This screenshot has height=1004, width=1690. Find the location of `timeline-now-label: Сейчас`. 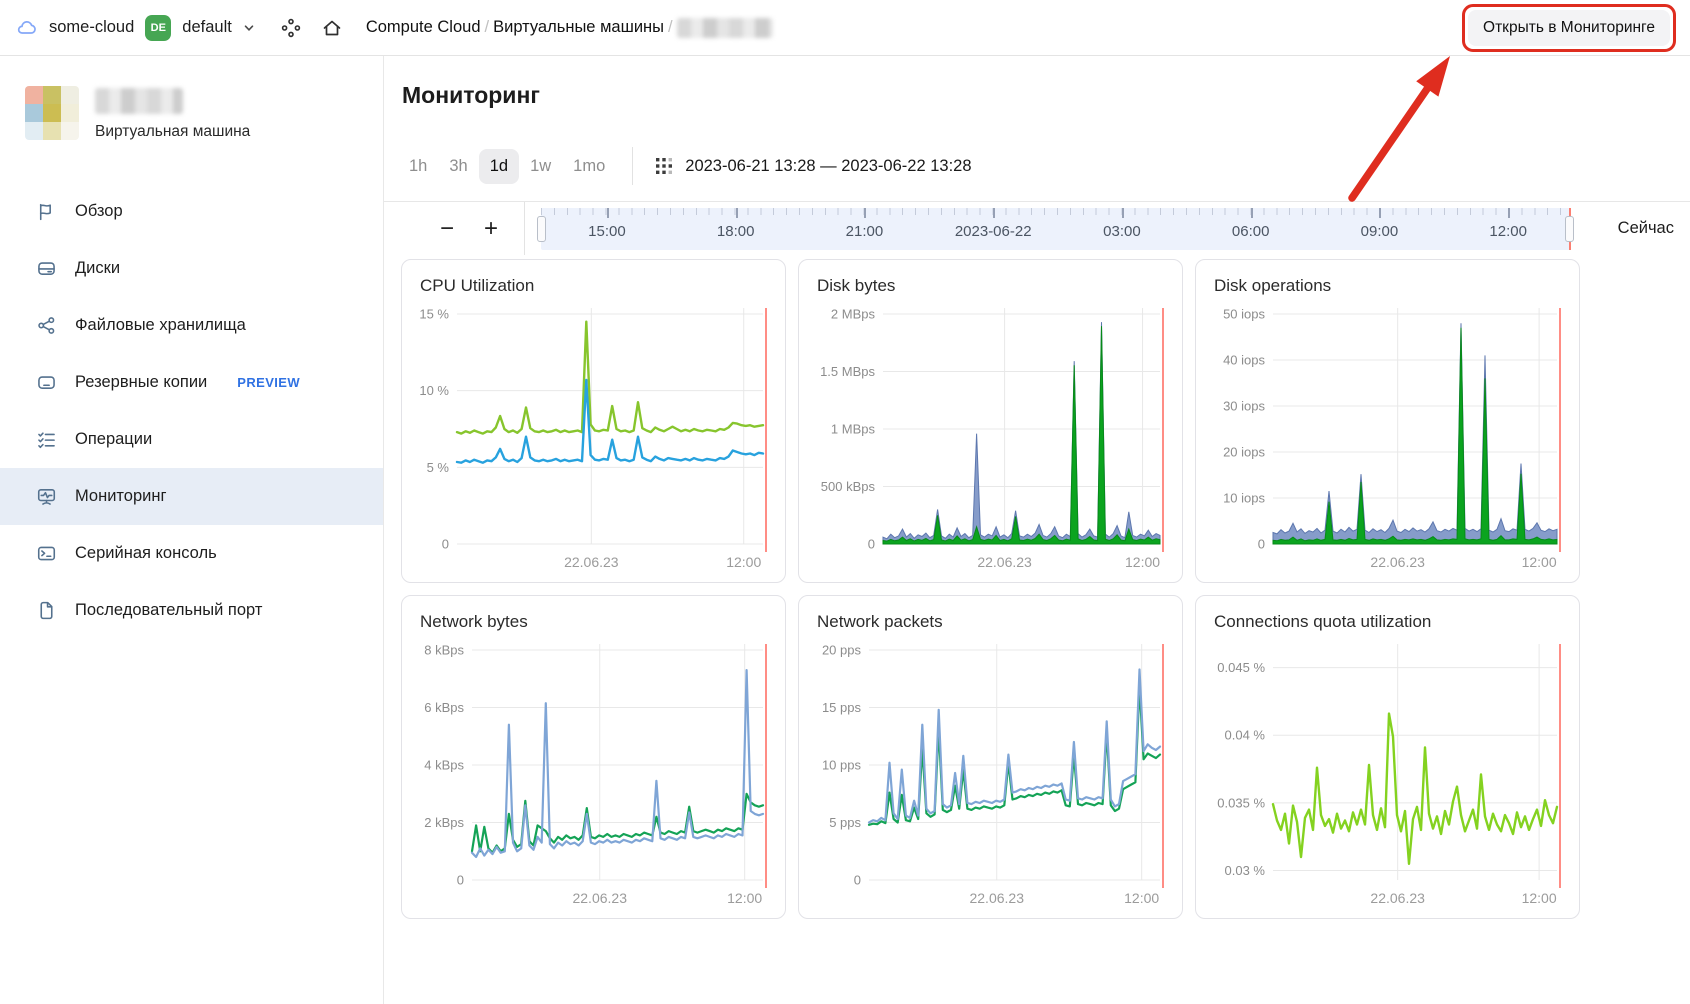

timeline-now-label: Сейчас is located at coordinates (1645, 228).